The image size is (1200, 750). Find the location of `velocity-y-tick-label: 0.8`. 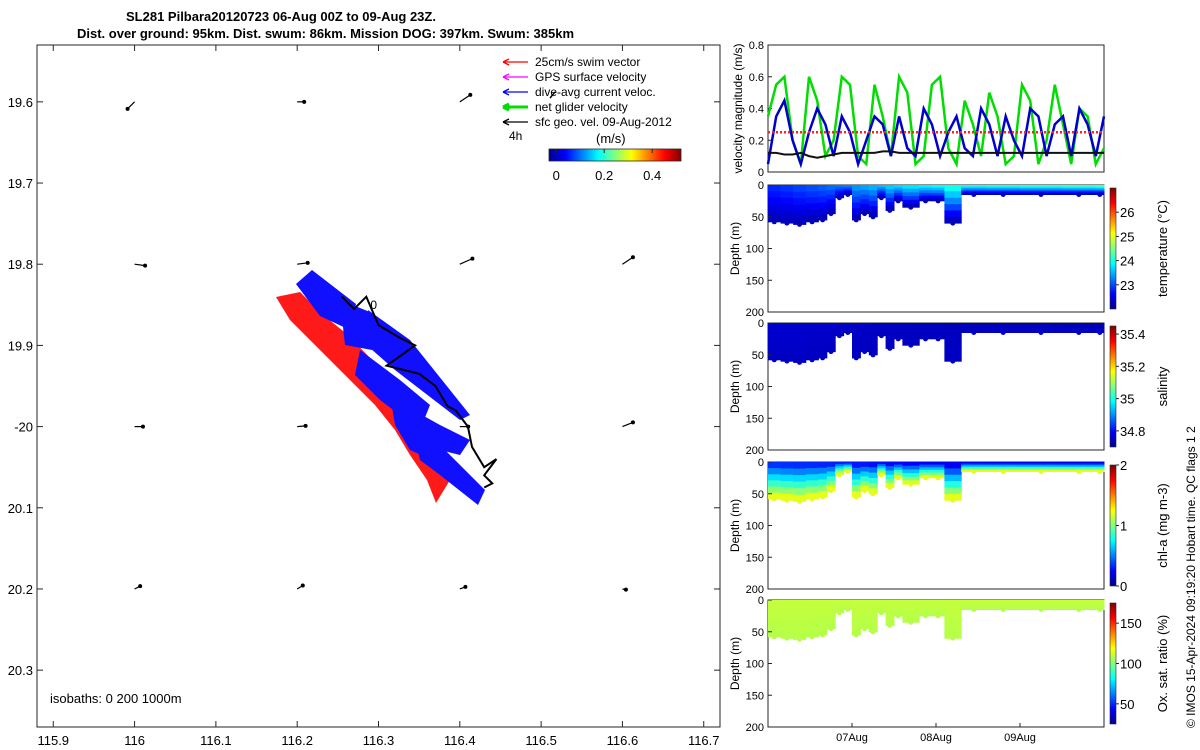

velocity-y-tick-label: 0.8 is located at coordinates (756, 46).